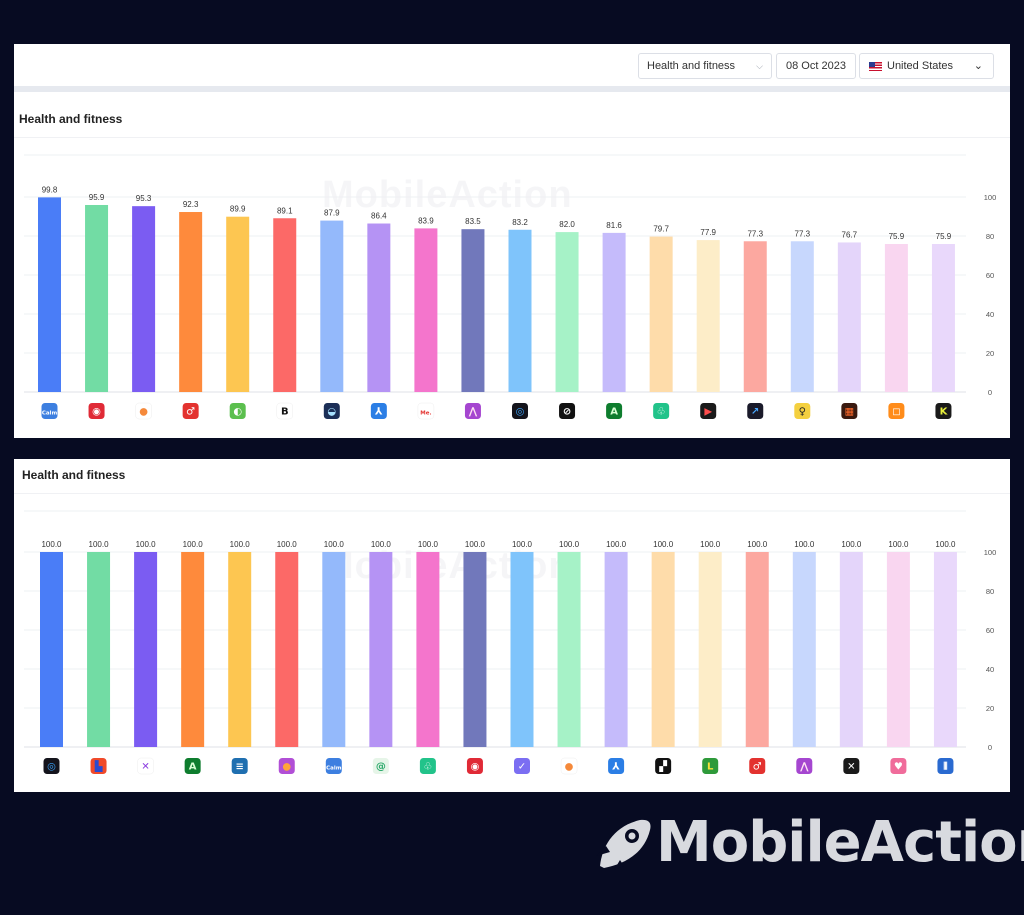 This screenshot has height=915, width=1024. I want to click on blue-waveform-app-icon: ⦀, so click(945, 766).